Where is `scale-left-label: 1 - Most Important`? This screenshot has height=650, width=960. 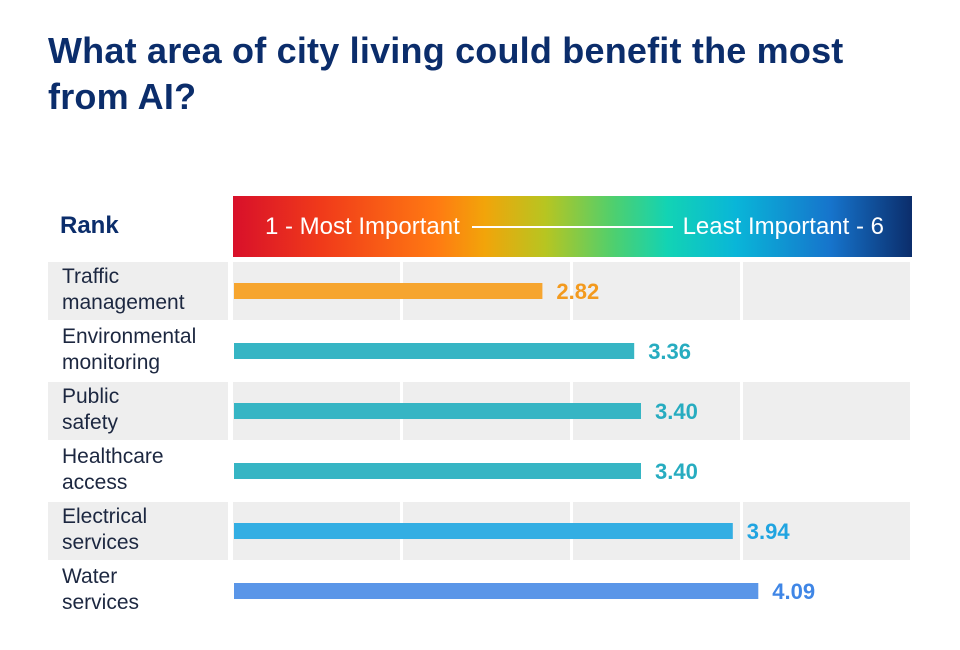 scale-left-label: 1 - Most Important is located at coordinates (362, 226).